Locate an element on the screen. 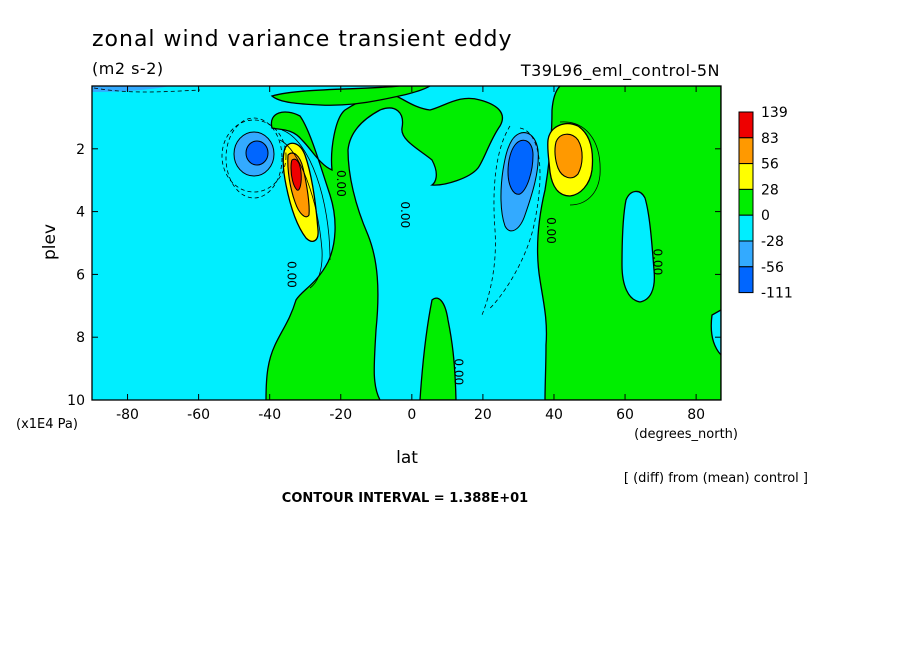  x-tick-label: -60 is located at coordinates (198, 415).